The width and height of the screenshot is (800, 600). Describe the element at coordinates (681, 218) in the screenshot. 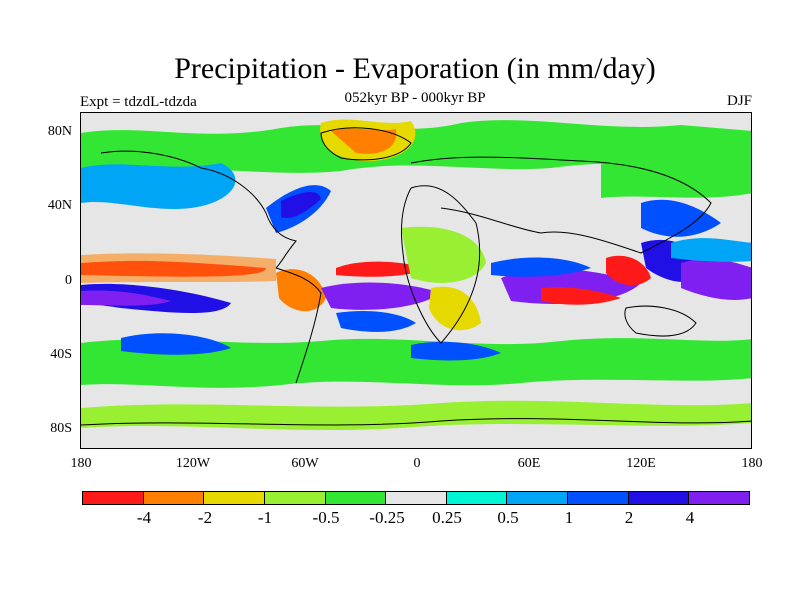

I see `nw-pacific-blue` at that location.